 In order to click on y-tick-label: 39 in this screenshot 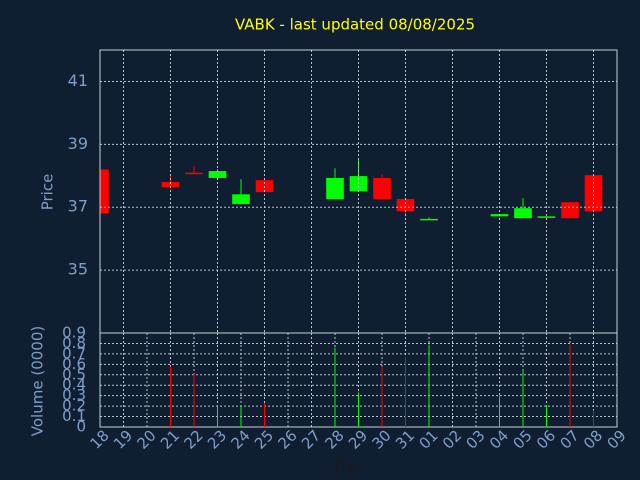, I will do `click(78, 143)`.